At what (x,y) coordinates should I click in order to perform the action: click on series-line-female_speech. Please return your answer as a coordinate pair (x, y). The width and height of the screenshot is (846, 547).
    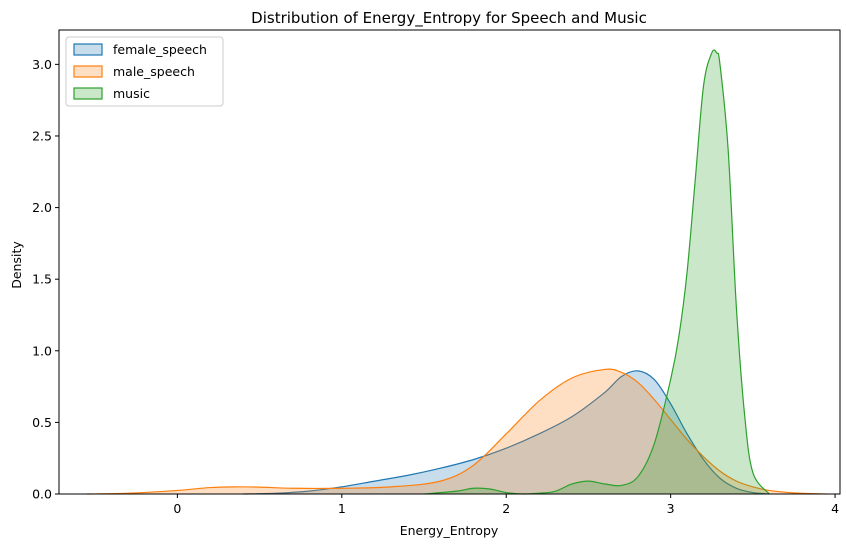
    Looking at the image, I should click on (506, 432).